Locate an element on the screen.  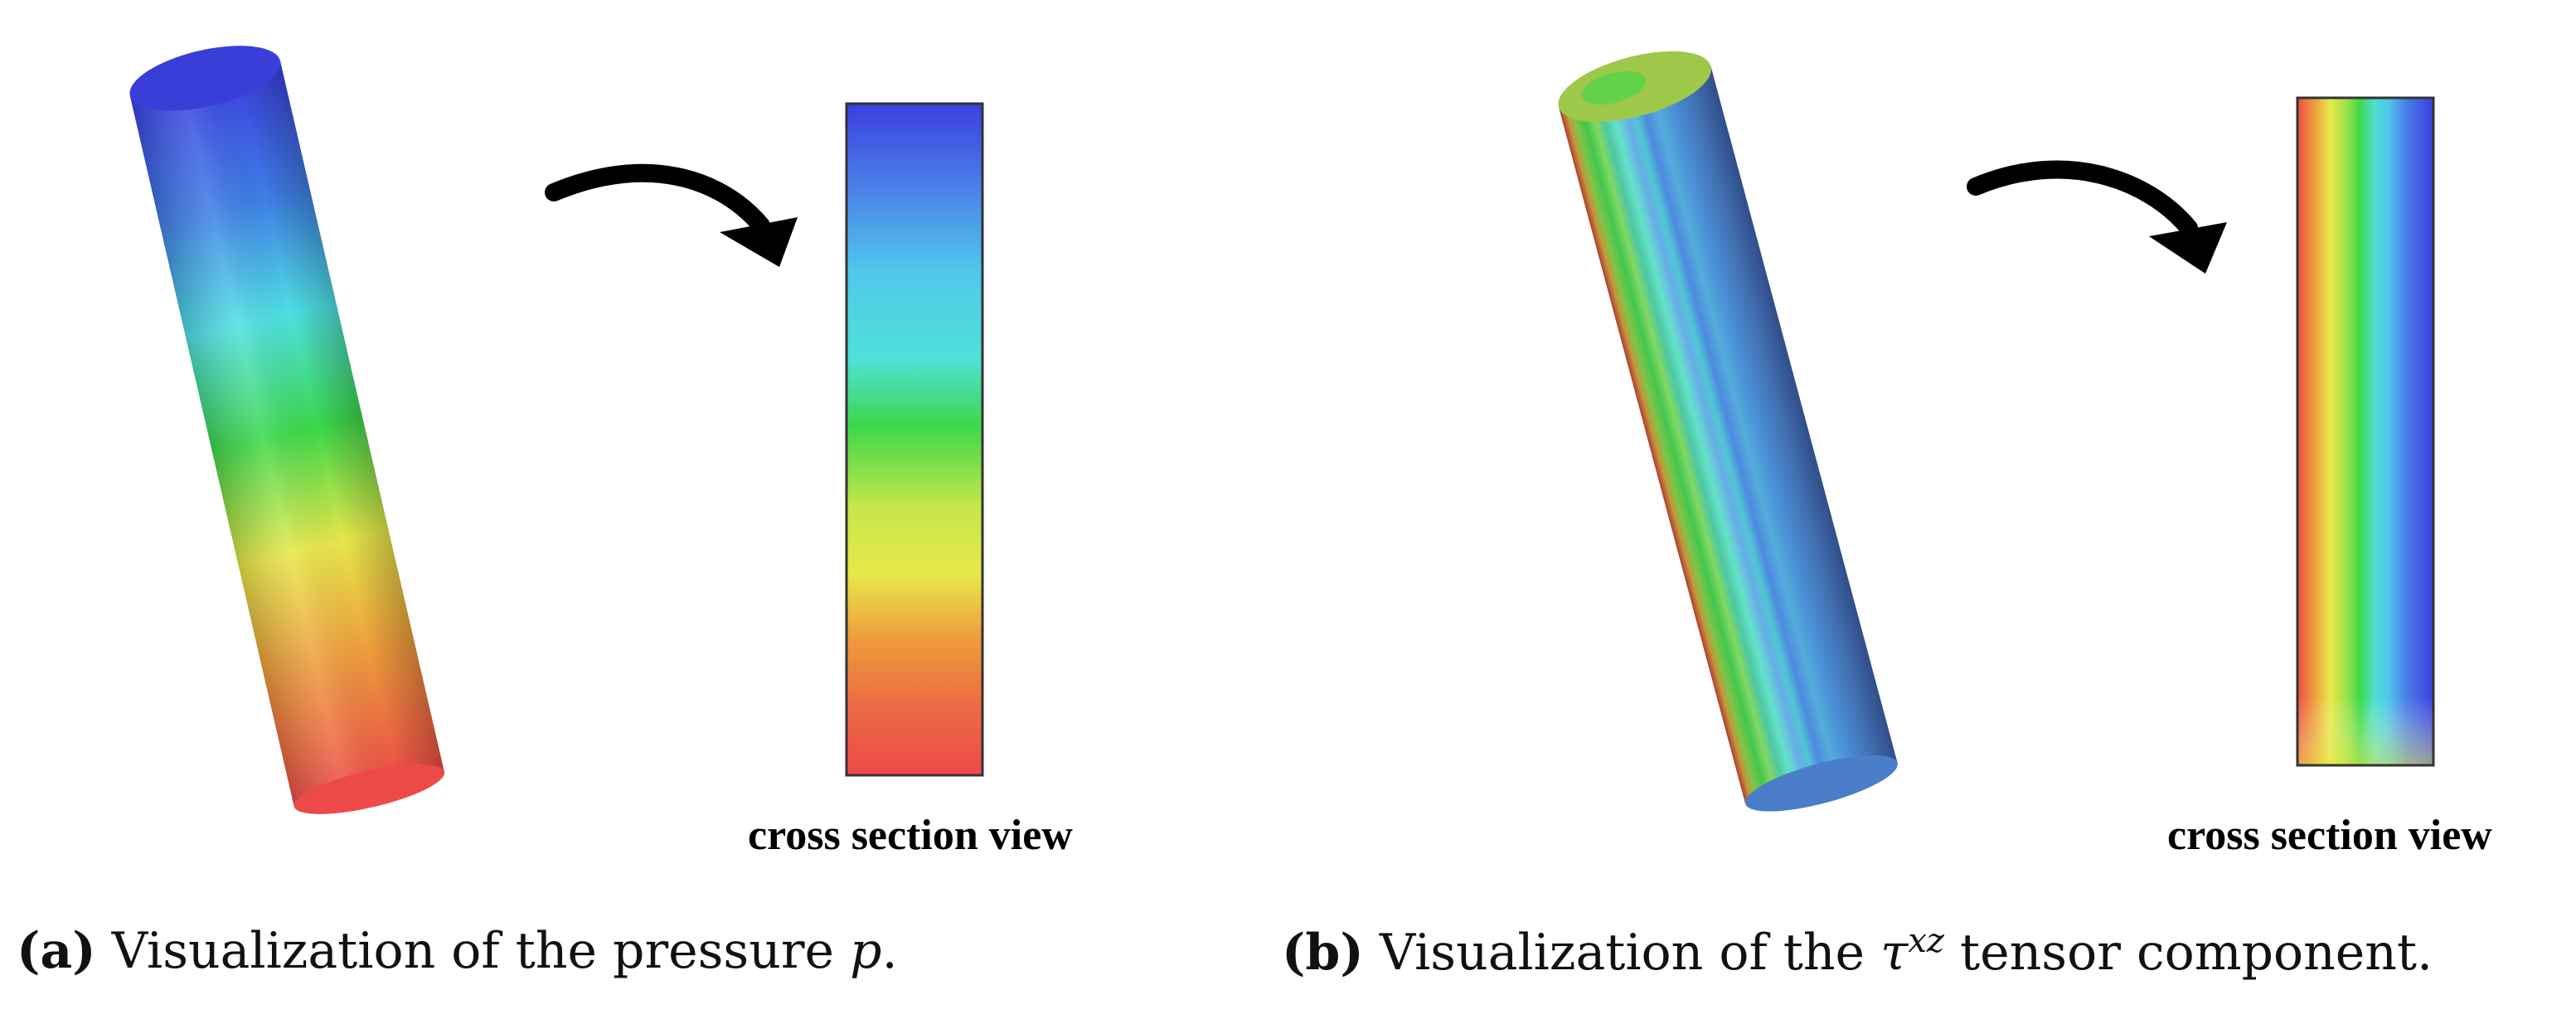
pressure-cross-section is located at coordinates (914, 439).